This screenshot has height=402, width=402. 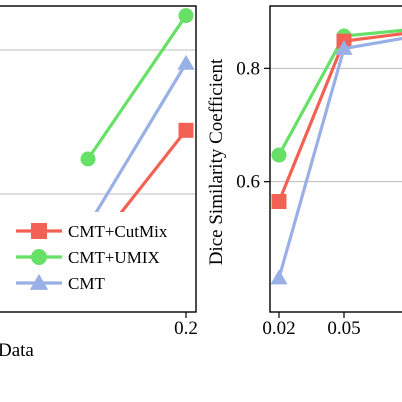 What do you see at coordinates (248, 182) in the screenshot?
I see `right-ytick-label-0: 0.6` at bounding box center [248, 182].